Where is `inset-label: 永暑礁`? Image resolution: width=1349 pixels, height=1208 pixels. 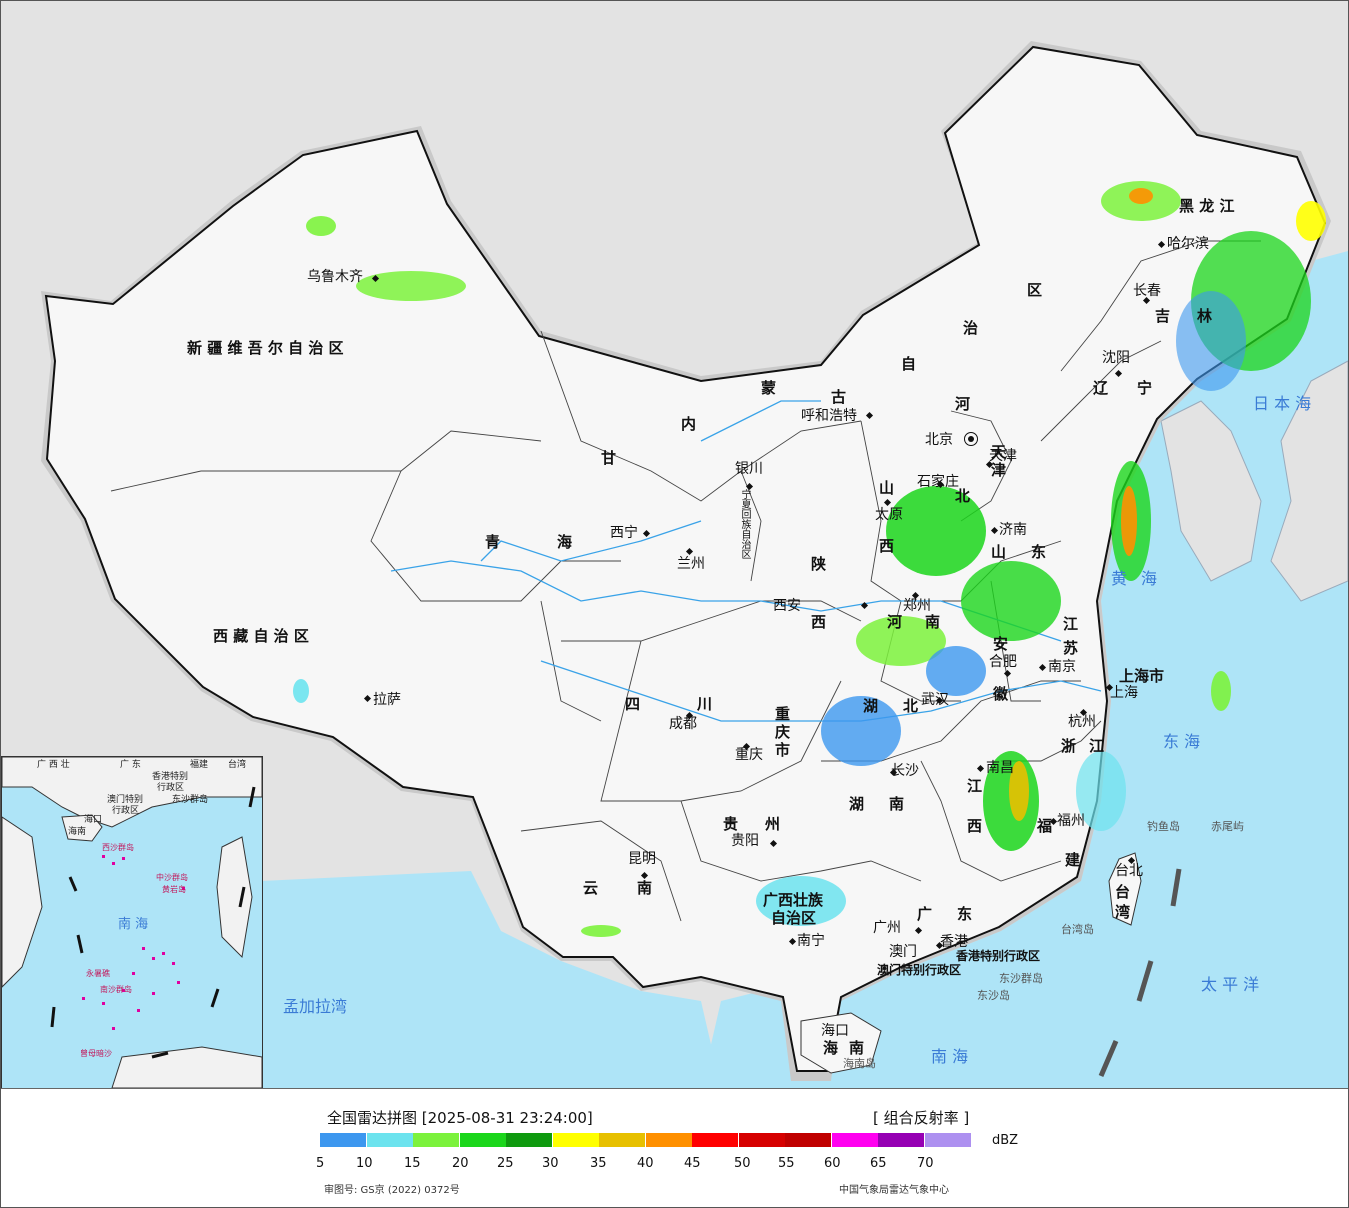 inset-label: 永暑礁 is located at coordinates (98, 973).